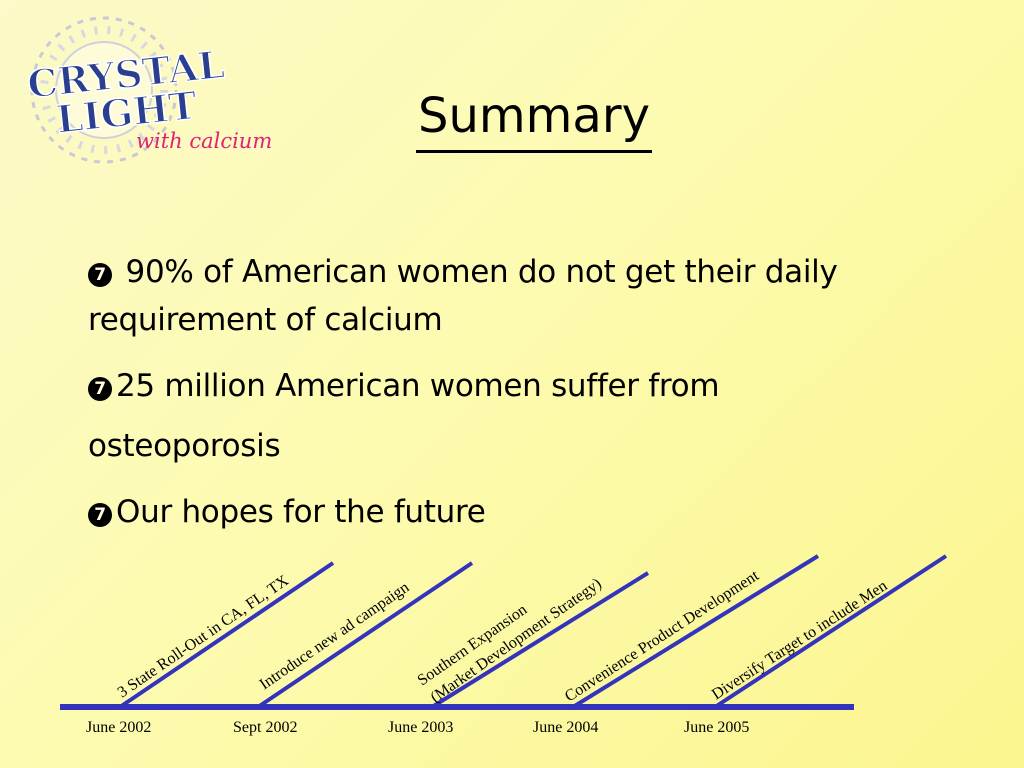 This screenshot has width=1024, height=768. What do you see at coordinates (565, 727) in the screenshot?
I see `timeline-date: June 2004` at bounding box center [565, 727].